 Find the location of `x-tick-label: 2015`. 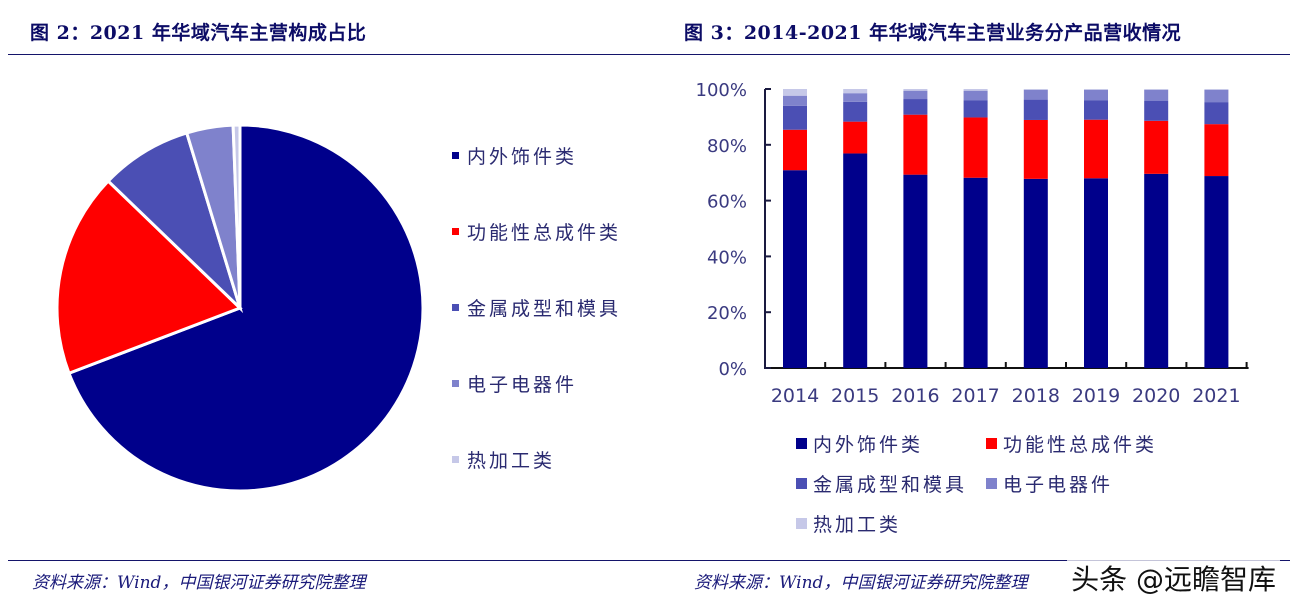

x-tick-label: 2015 is located at coordinates (855, 396).